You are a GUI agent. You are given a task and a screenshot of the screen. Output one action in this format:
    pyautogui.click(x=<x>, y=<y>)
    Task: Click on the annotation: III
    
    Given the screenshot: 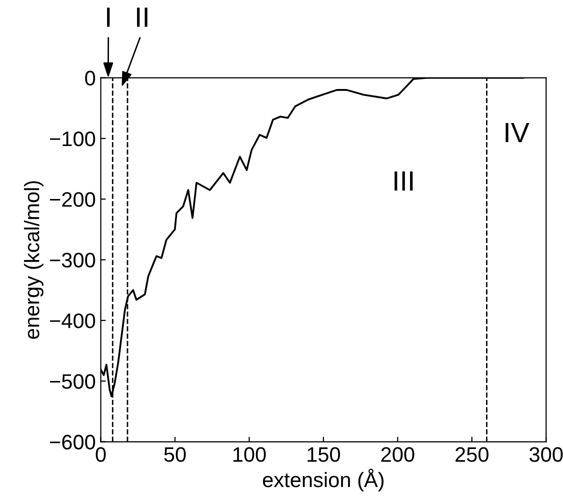 What is the action you would take?
    pyautogui.click(x=403, y=181)
    